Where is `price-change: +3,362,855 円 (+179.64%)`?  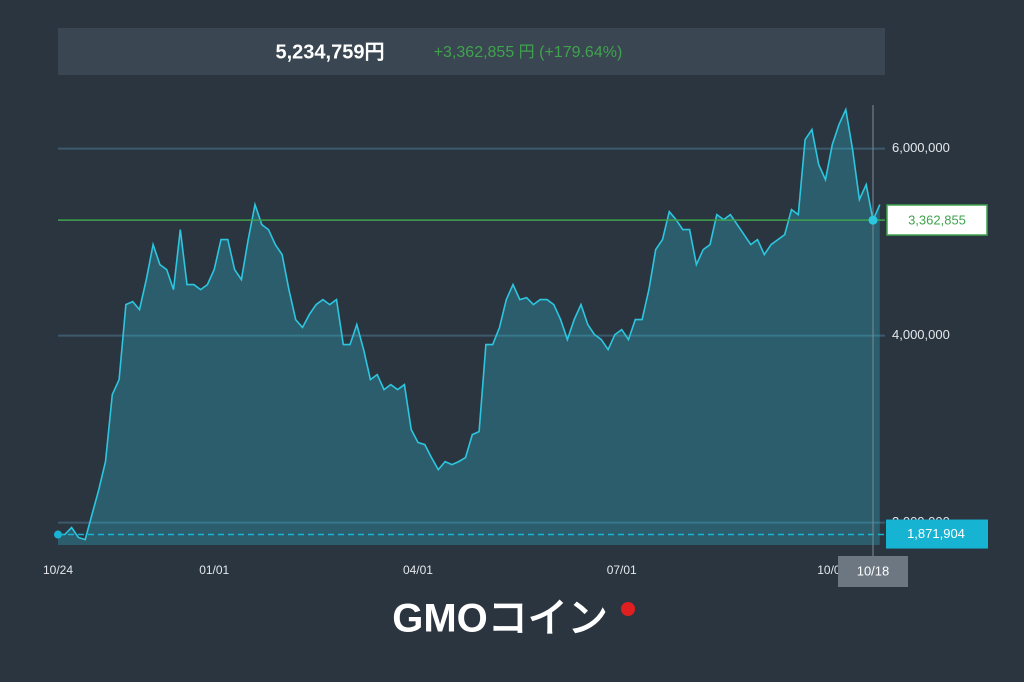
price-change: +3,362,855 円 (+179.64%) is located at coordinates (528, 52).